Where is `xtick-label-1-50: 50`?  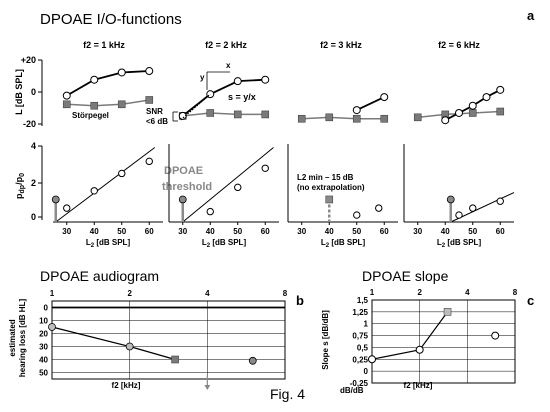 xtick-label-1-50: 50 is located at coordinates (121, 231).